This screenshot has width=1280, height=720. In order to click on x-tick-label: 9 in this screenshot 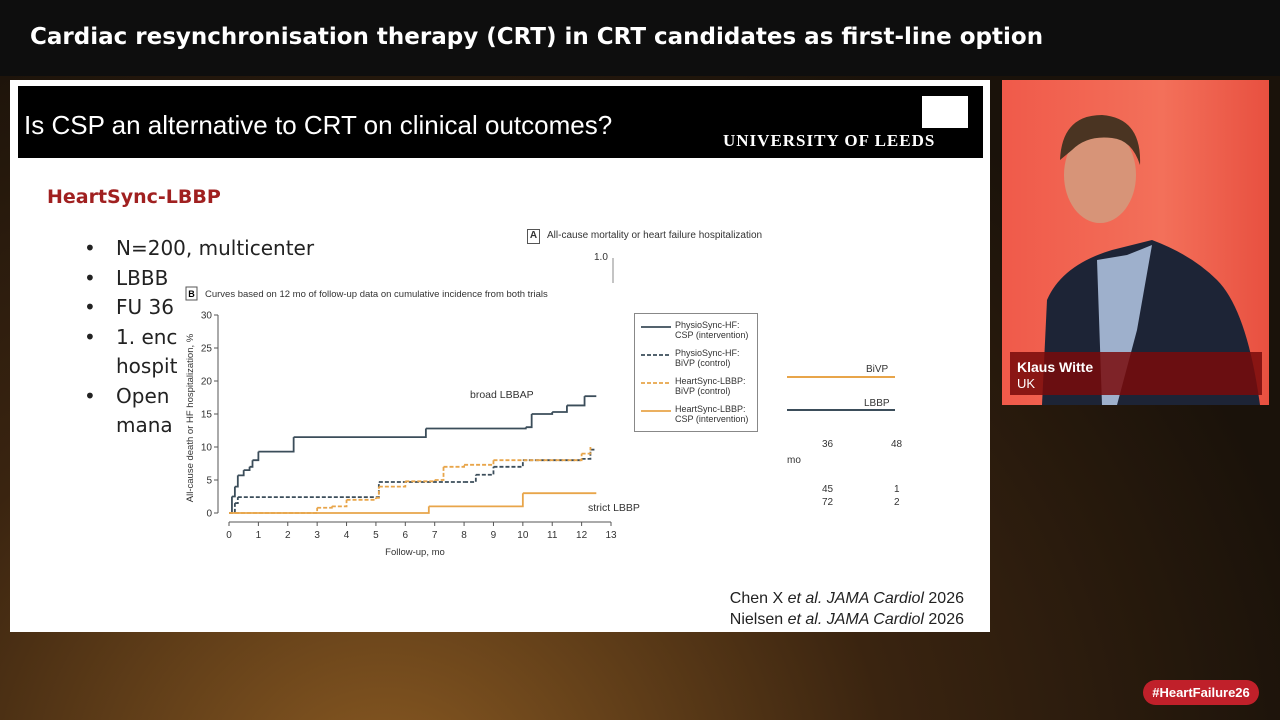, I will do `click(494, 535)`.